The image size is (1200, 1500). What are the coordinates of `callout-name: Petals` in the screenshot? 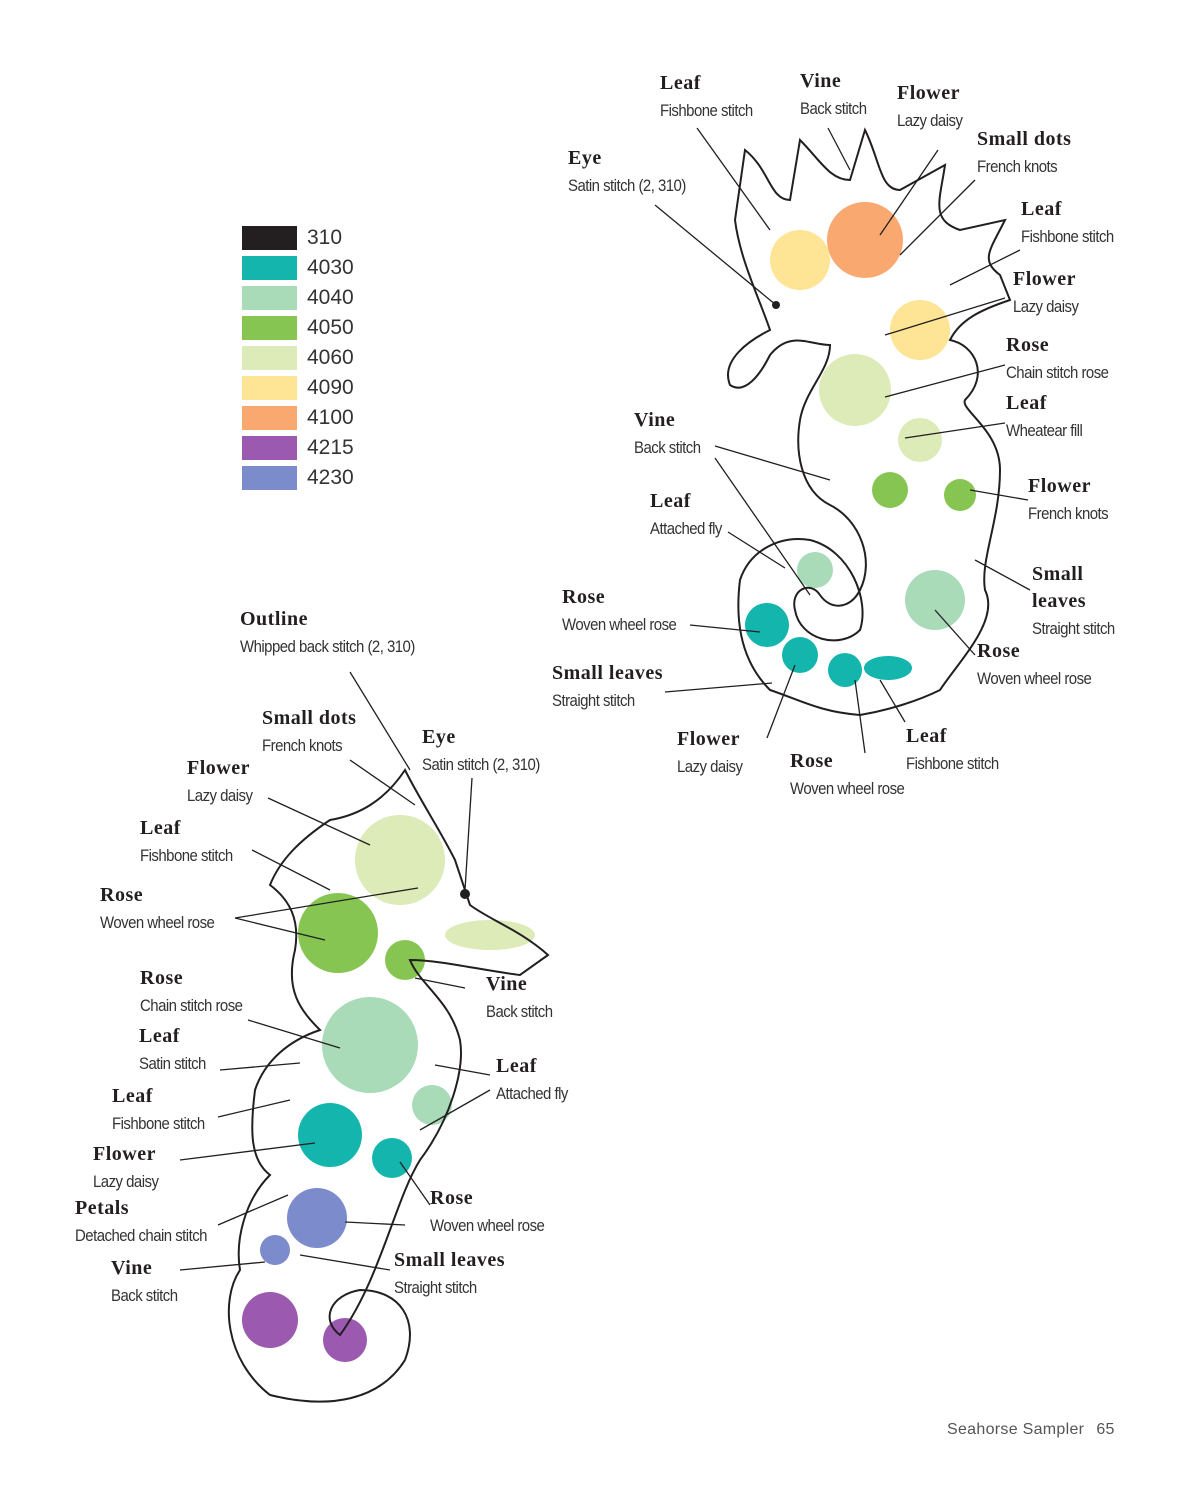 It's located at (102, 1208).